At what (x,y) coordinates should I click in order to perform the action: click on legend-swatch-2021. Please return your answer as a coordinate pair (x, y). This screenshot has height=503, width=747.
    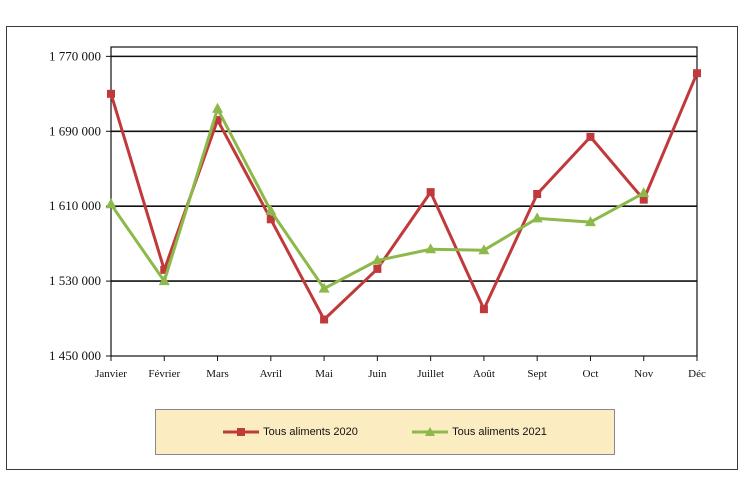
    Looking at the image, I should click on (430, 431).